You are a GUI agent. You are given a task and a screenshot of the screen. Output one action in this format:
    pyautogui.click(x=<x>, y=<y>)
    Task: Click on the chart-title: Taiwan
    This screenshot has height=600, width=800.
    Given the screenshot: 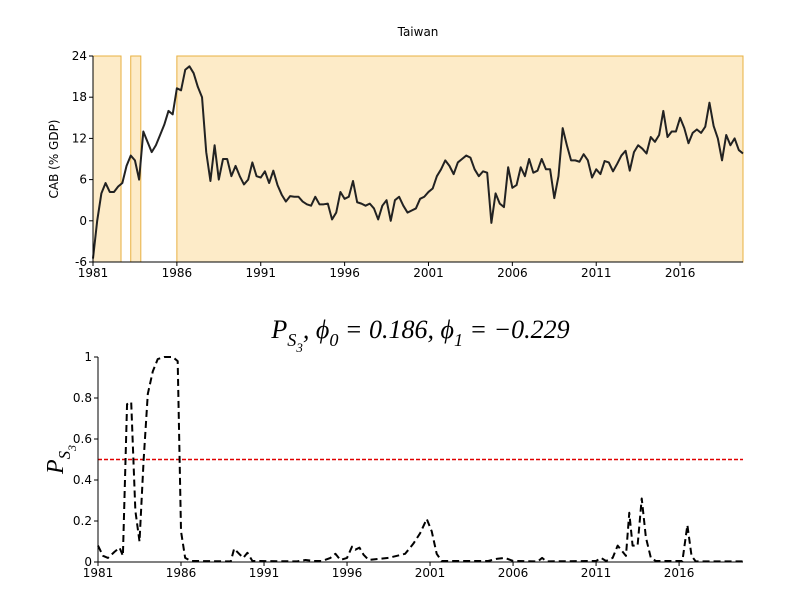 What is the action you would take?
    pyautogui.click(x=418, y=32)
    